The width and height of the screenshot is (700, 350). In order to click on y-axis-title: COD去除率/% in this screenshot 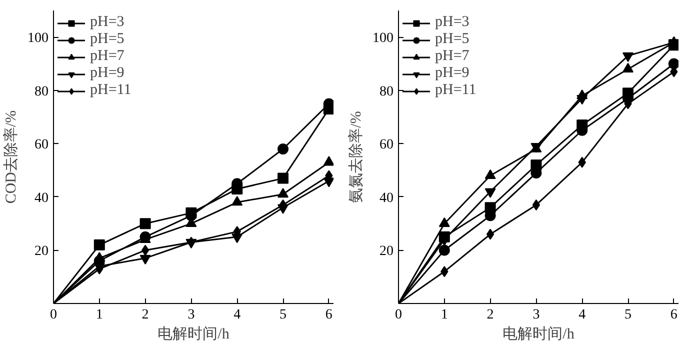, I will do `click(11, 157)`.